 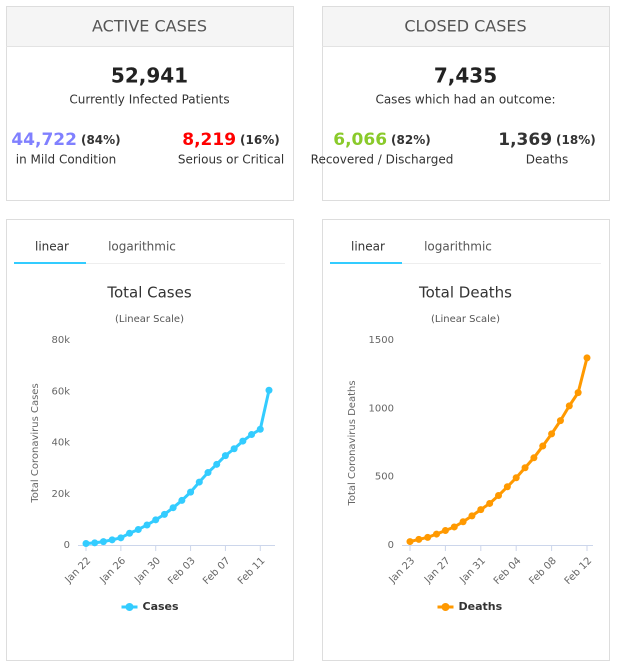 I want to click on stat-value: 44,722, so click(x=44, y=140).